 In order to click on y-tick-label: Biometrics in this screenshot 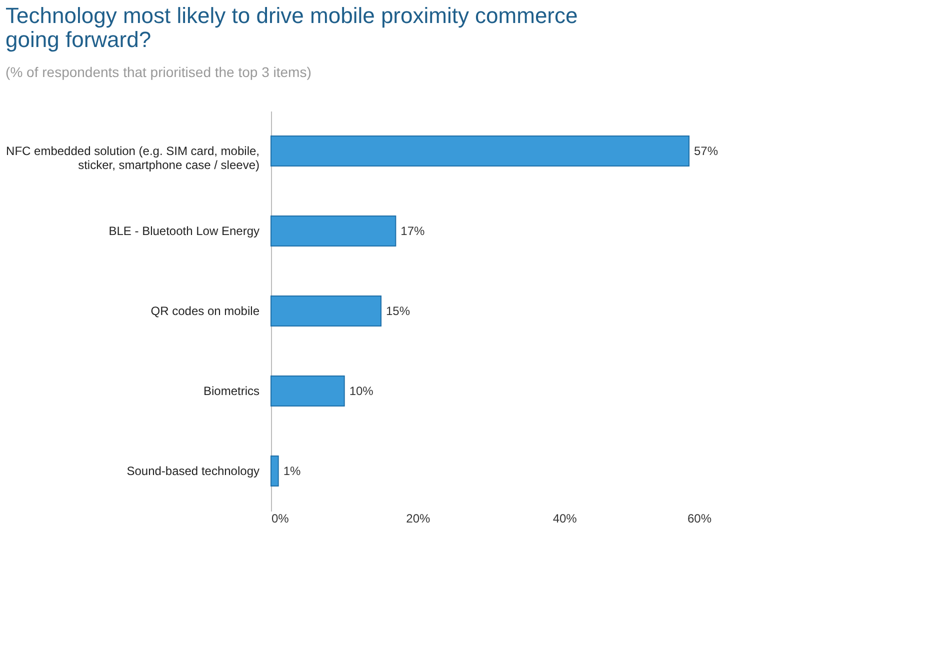, I will do `click(231, 391)`.